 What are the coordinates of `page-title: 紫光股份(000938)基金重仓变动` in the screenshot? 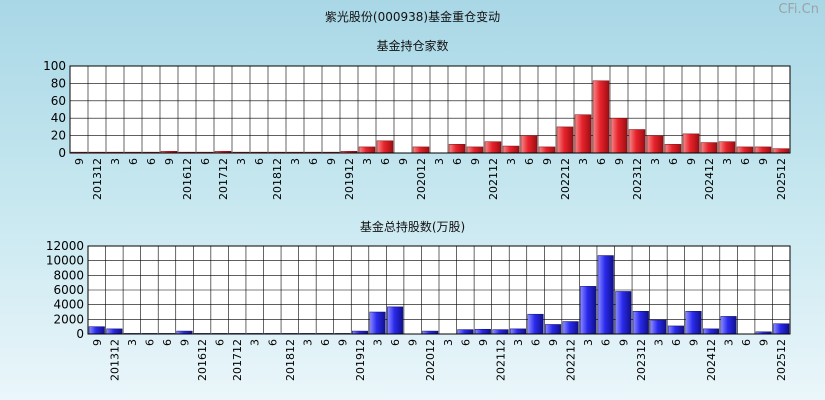 It's located at (412, 17).